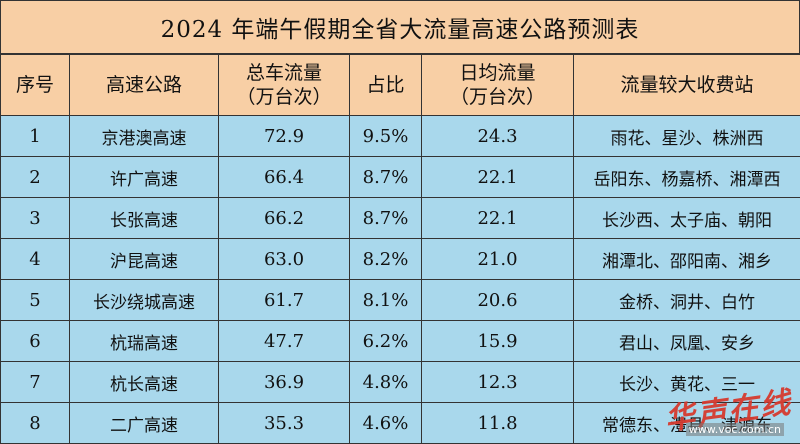  I want to click on cell-road: 长张高速, so click(144, 218).